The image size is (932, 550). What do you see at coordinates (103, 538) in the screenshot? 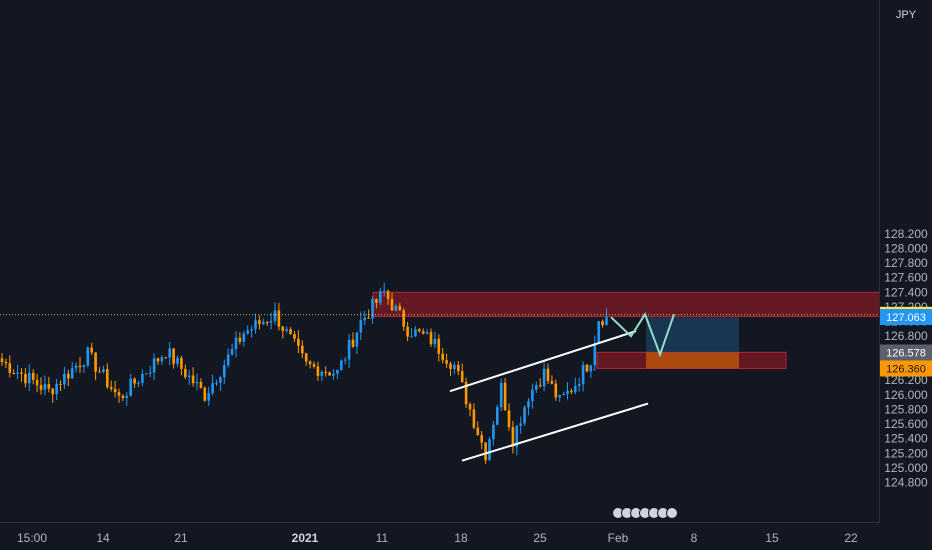
I see `time-tick-label: 14` at bounding box center [103, 538].